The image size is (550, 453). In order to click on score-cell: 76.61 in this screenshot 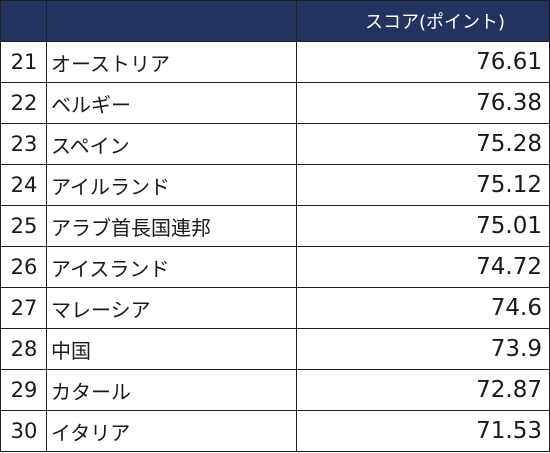, I will do `click(423, 62)`.